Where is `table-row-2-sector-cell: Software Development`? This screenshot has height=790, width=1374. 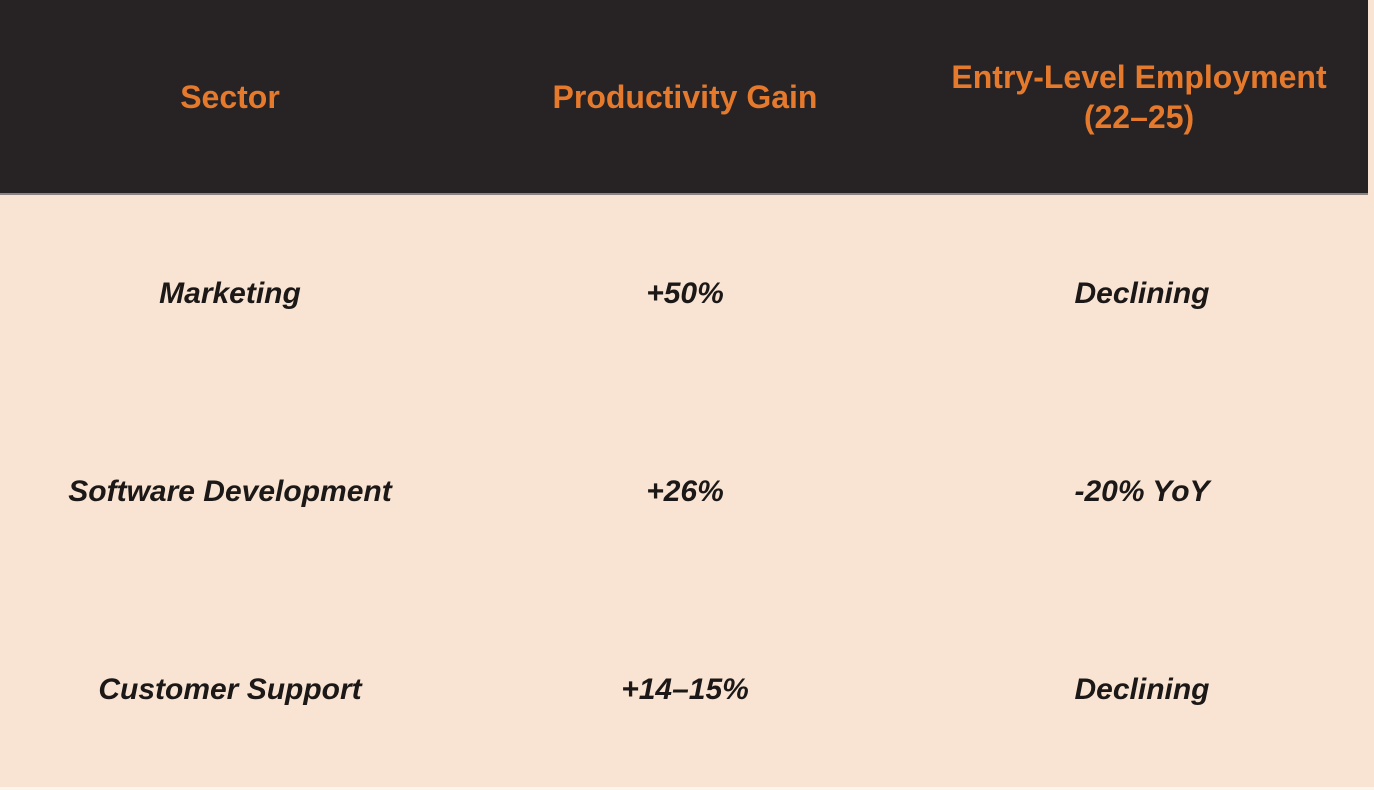 table-row-2-sector-cell: Software Development is located at coordinates (230, 492).